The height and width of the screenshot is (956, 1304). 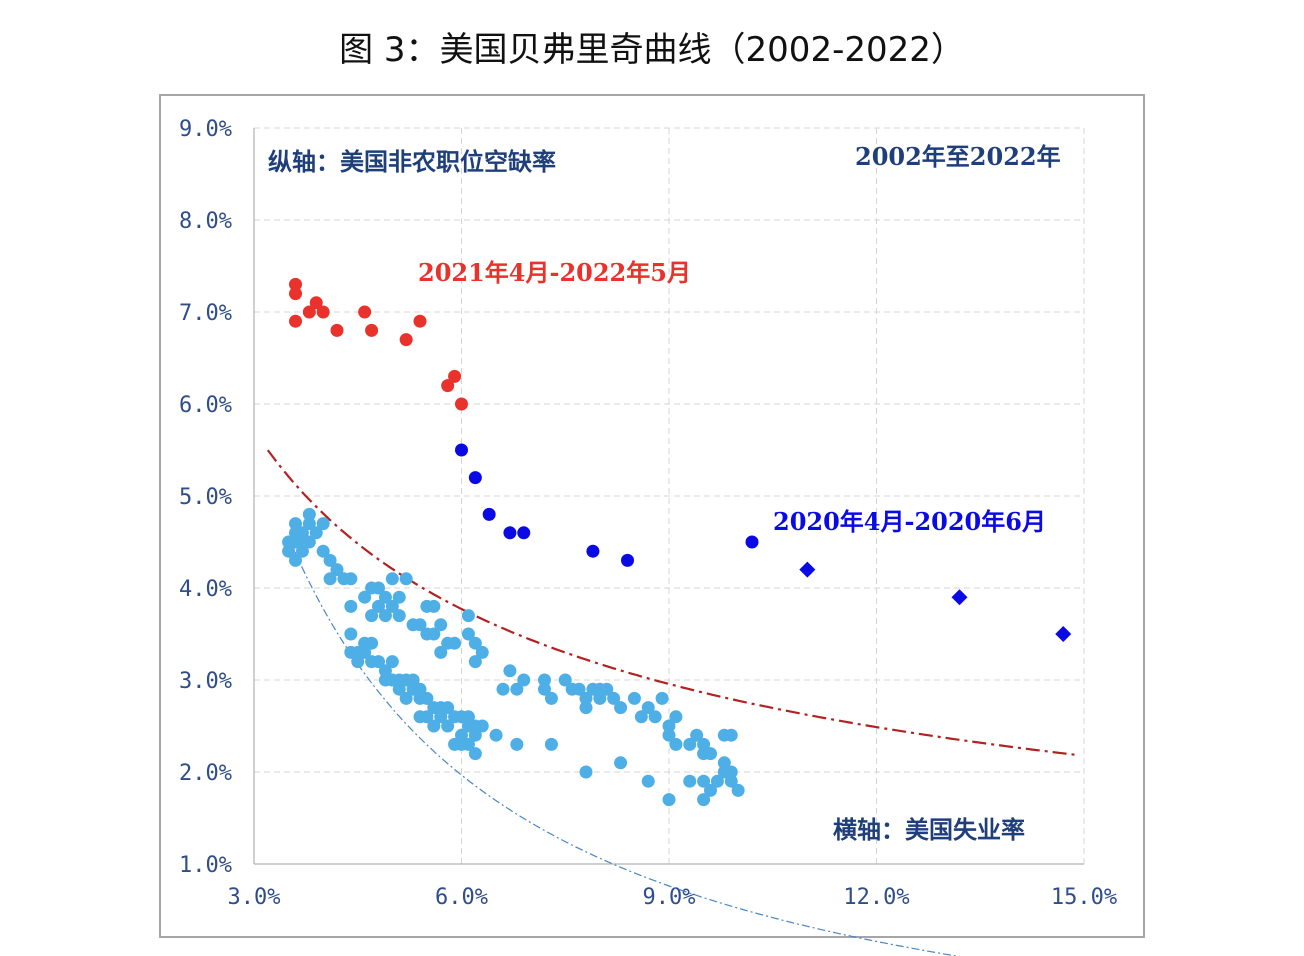 I want to click on annotation-blue-period: 2020年4月-2020年6月, so click(x=909, y=521).